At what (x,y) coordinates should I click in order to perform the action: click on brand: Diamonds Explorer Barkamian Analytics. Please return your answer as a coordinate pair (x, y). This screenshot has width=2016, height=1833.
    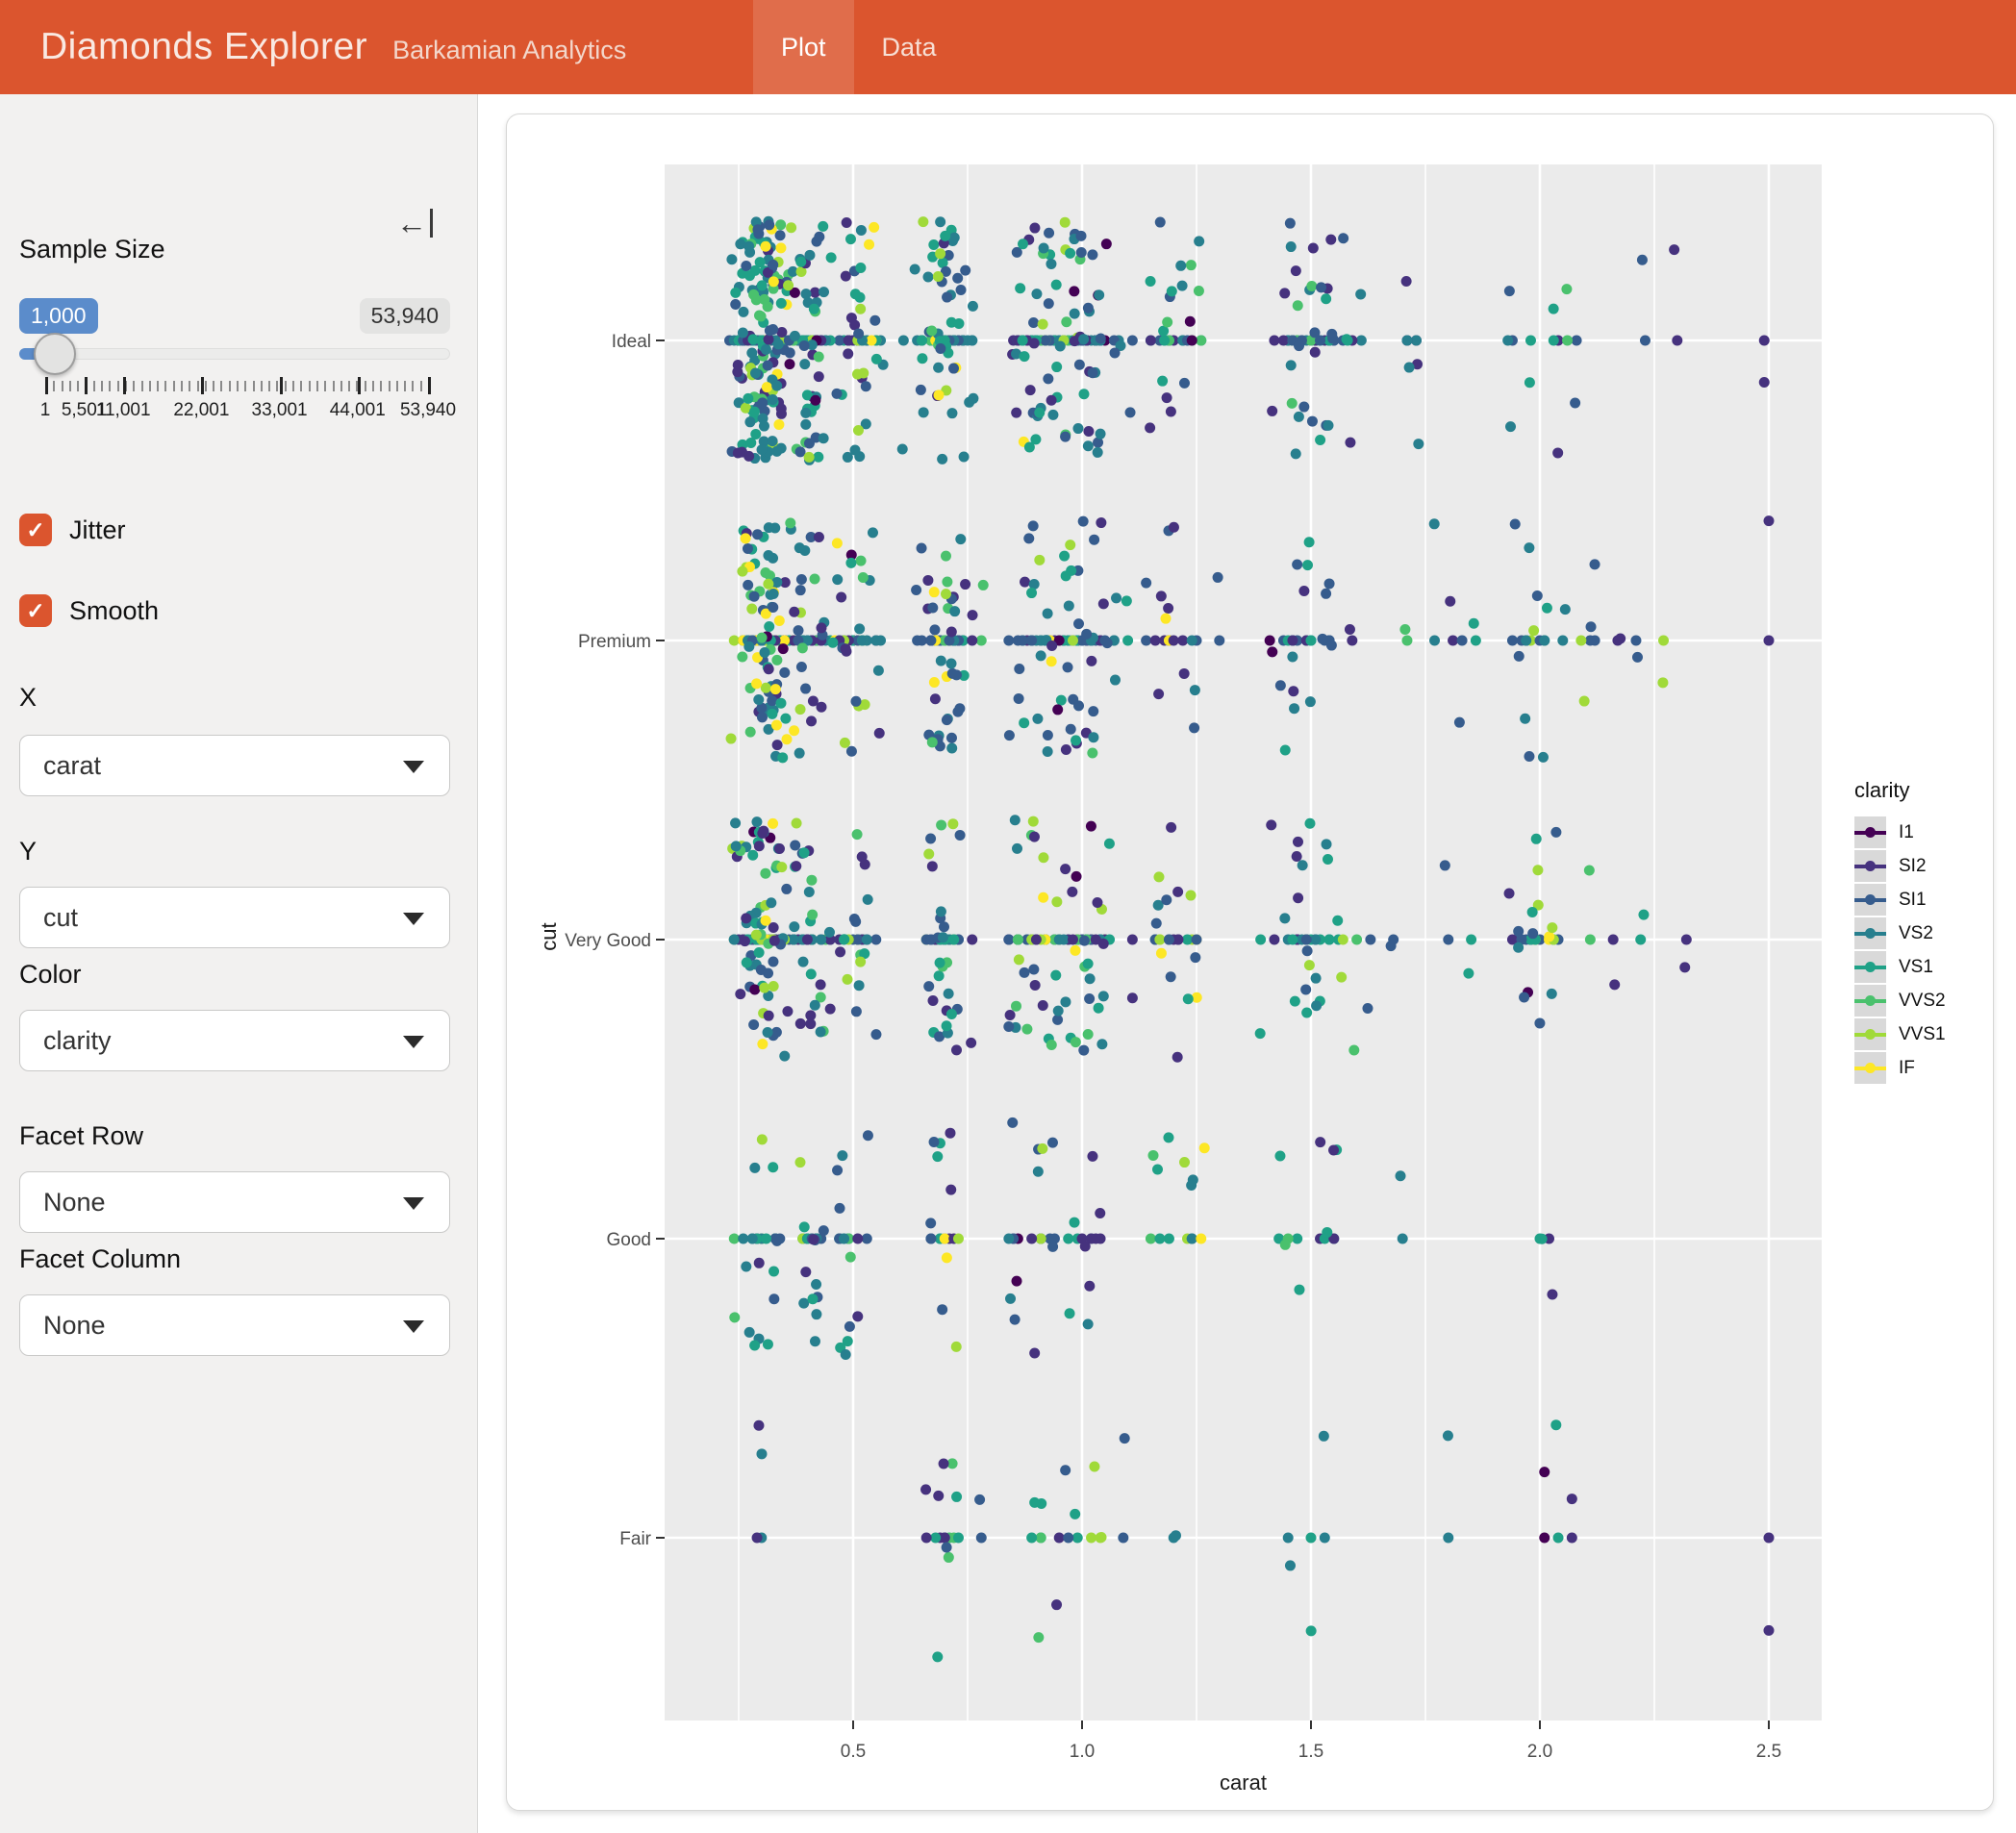
    Looking at the image, I should click on (313, 47).